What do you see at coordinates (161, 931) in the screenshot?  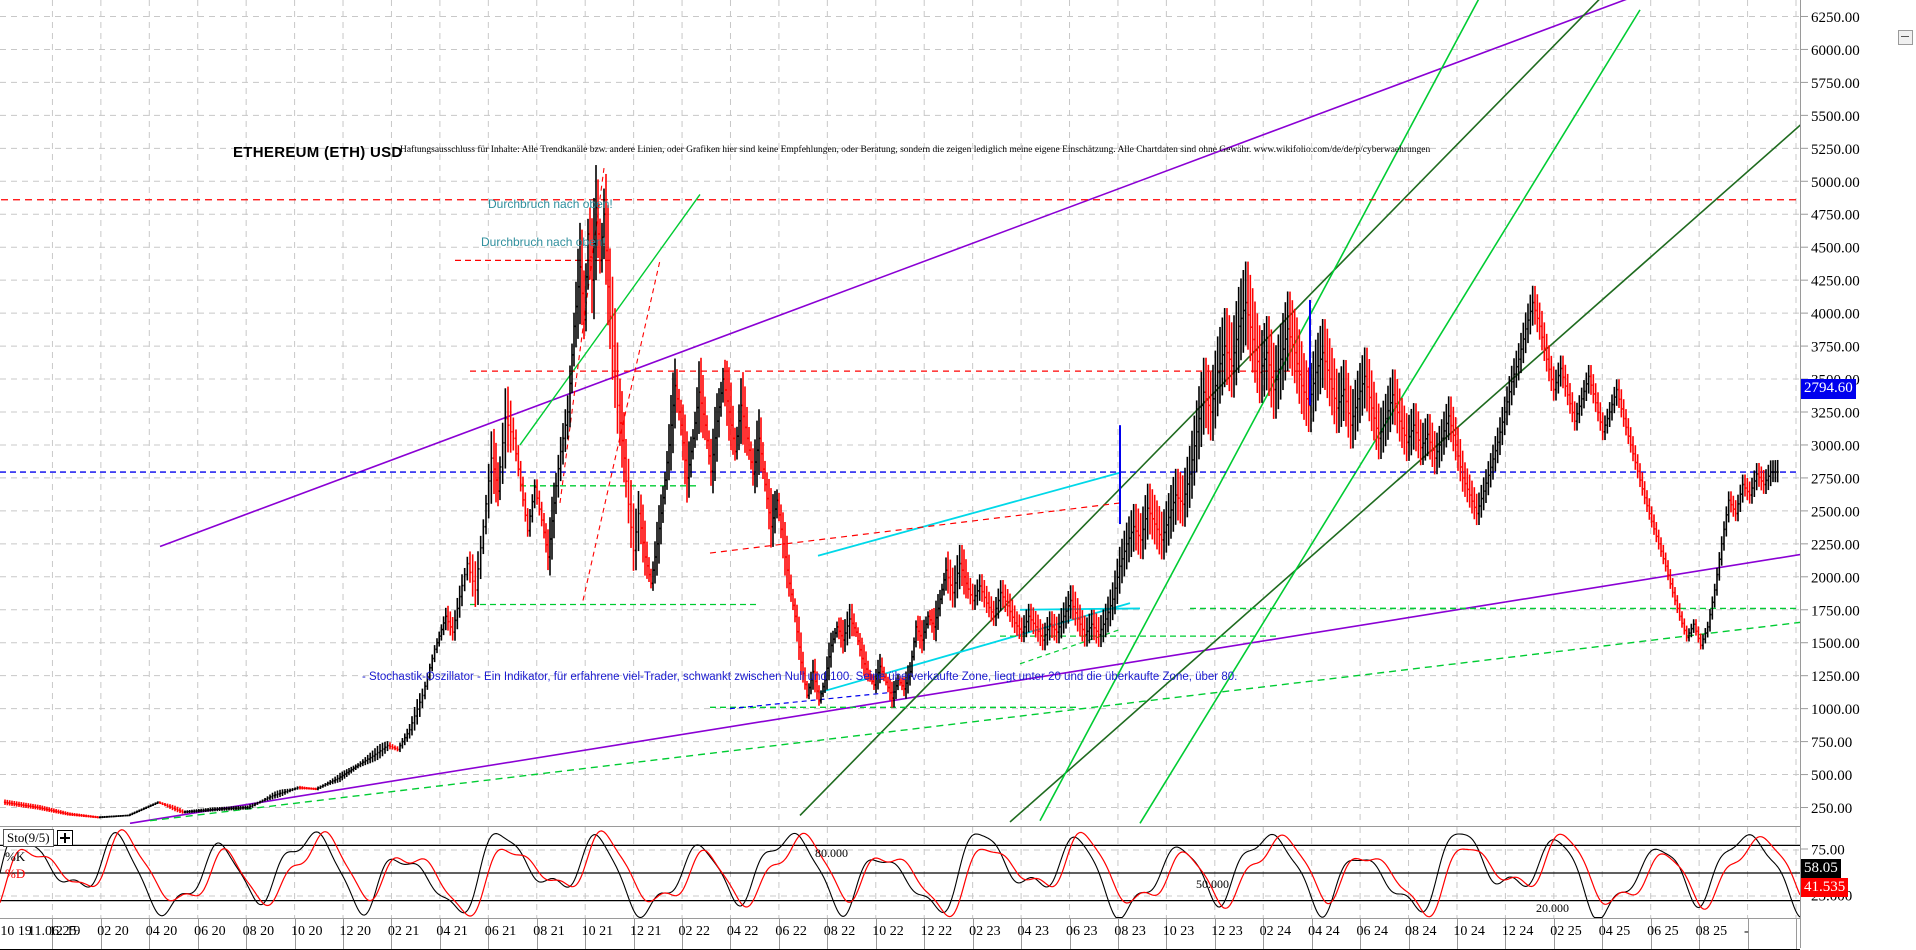 I see `time-axis-tick: 04 20` at bounding box center [161, 931].